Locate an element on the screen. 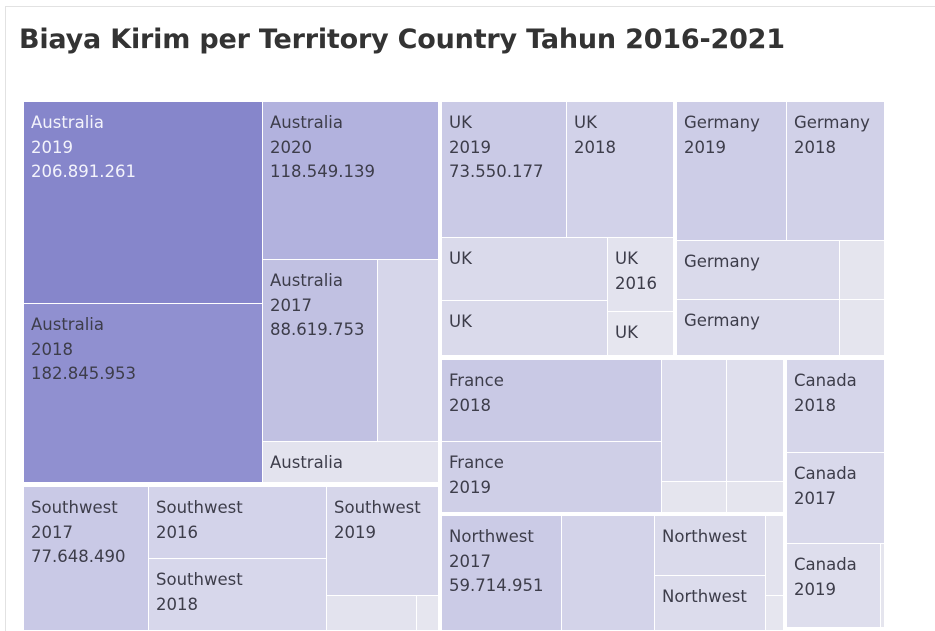 This screenshot has height=631, width=935. treemap-tile-fr-b is located at coordinates (755, 421).